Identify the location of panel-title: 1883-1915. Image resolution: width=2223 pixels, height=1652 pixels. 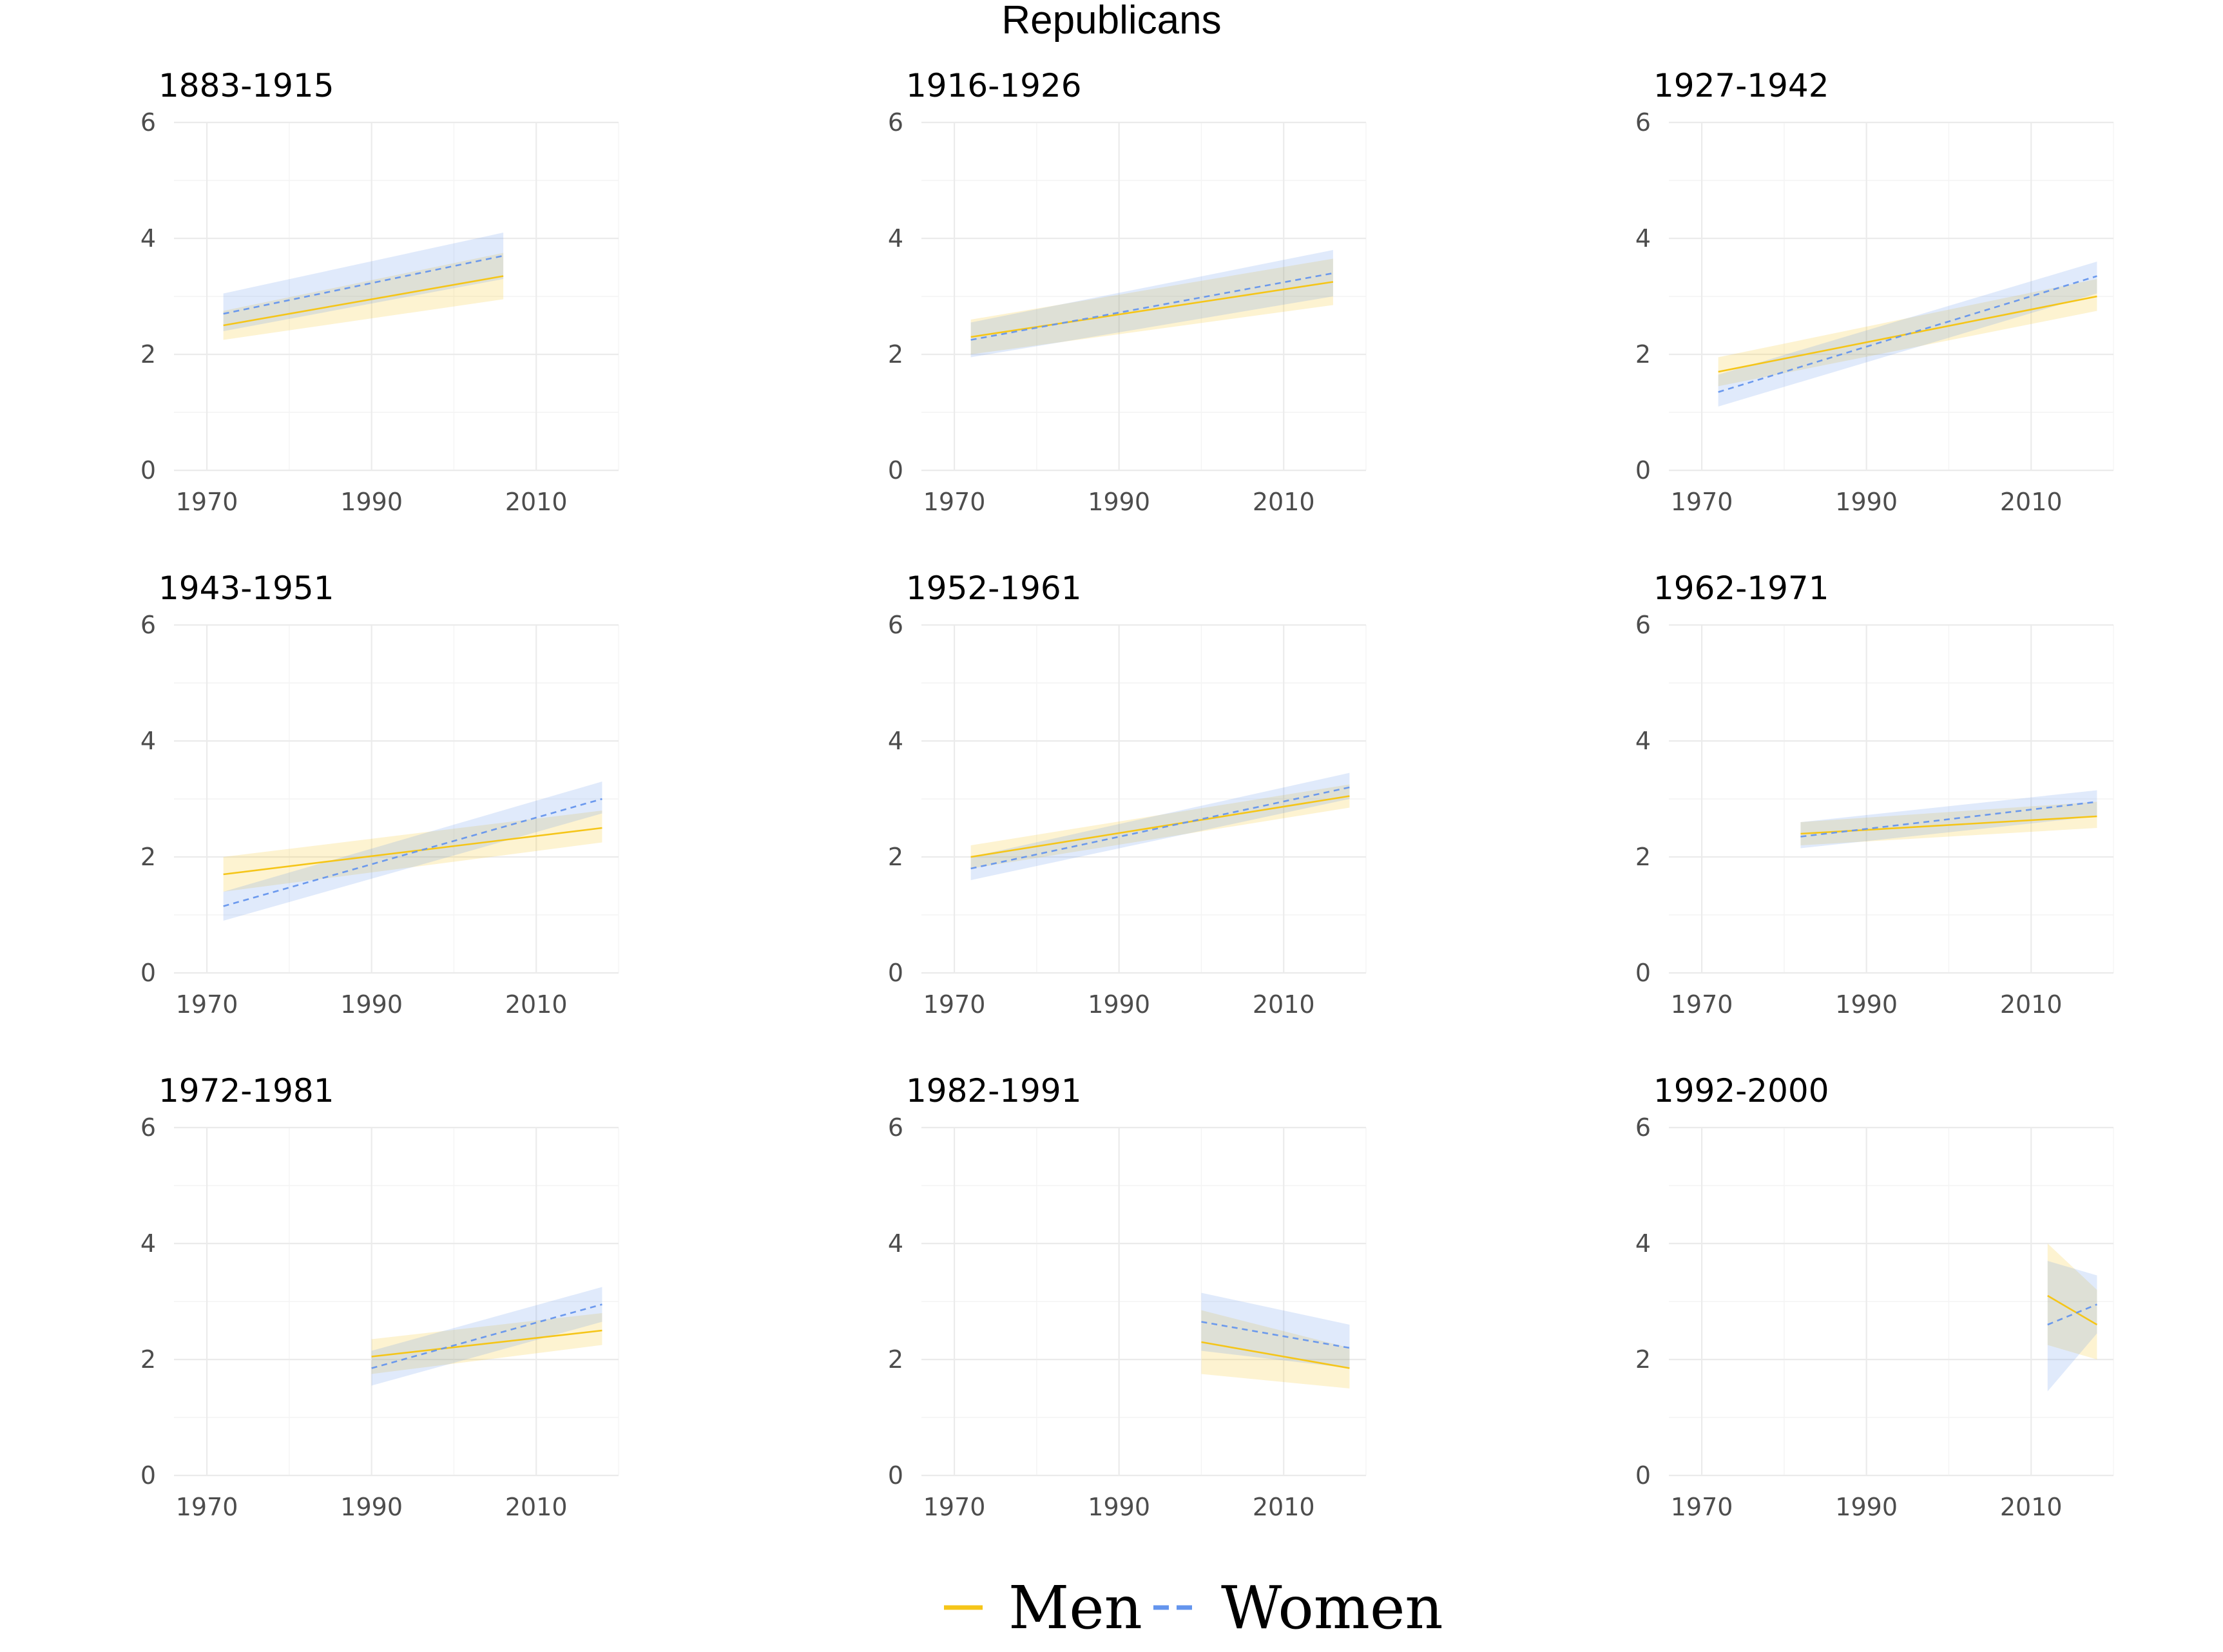
(246, 85).